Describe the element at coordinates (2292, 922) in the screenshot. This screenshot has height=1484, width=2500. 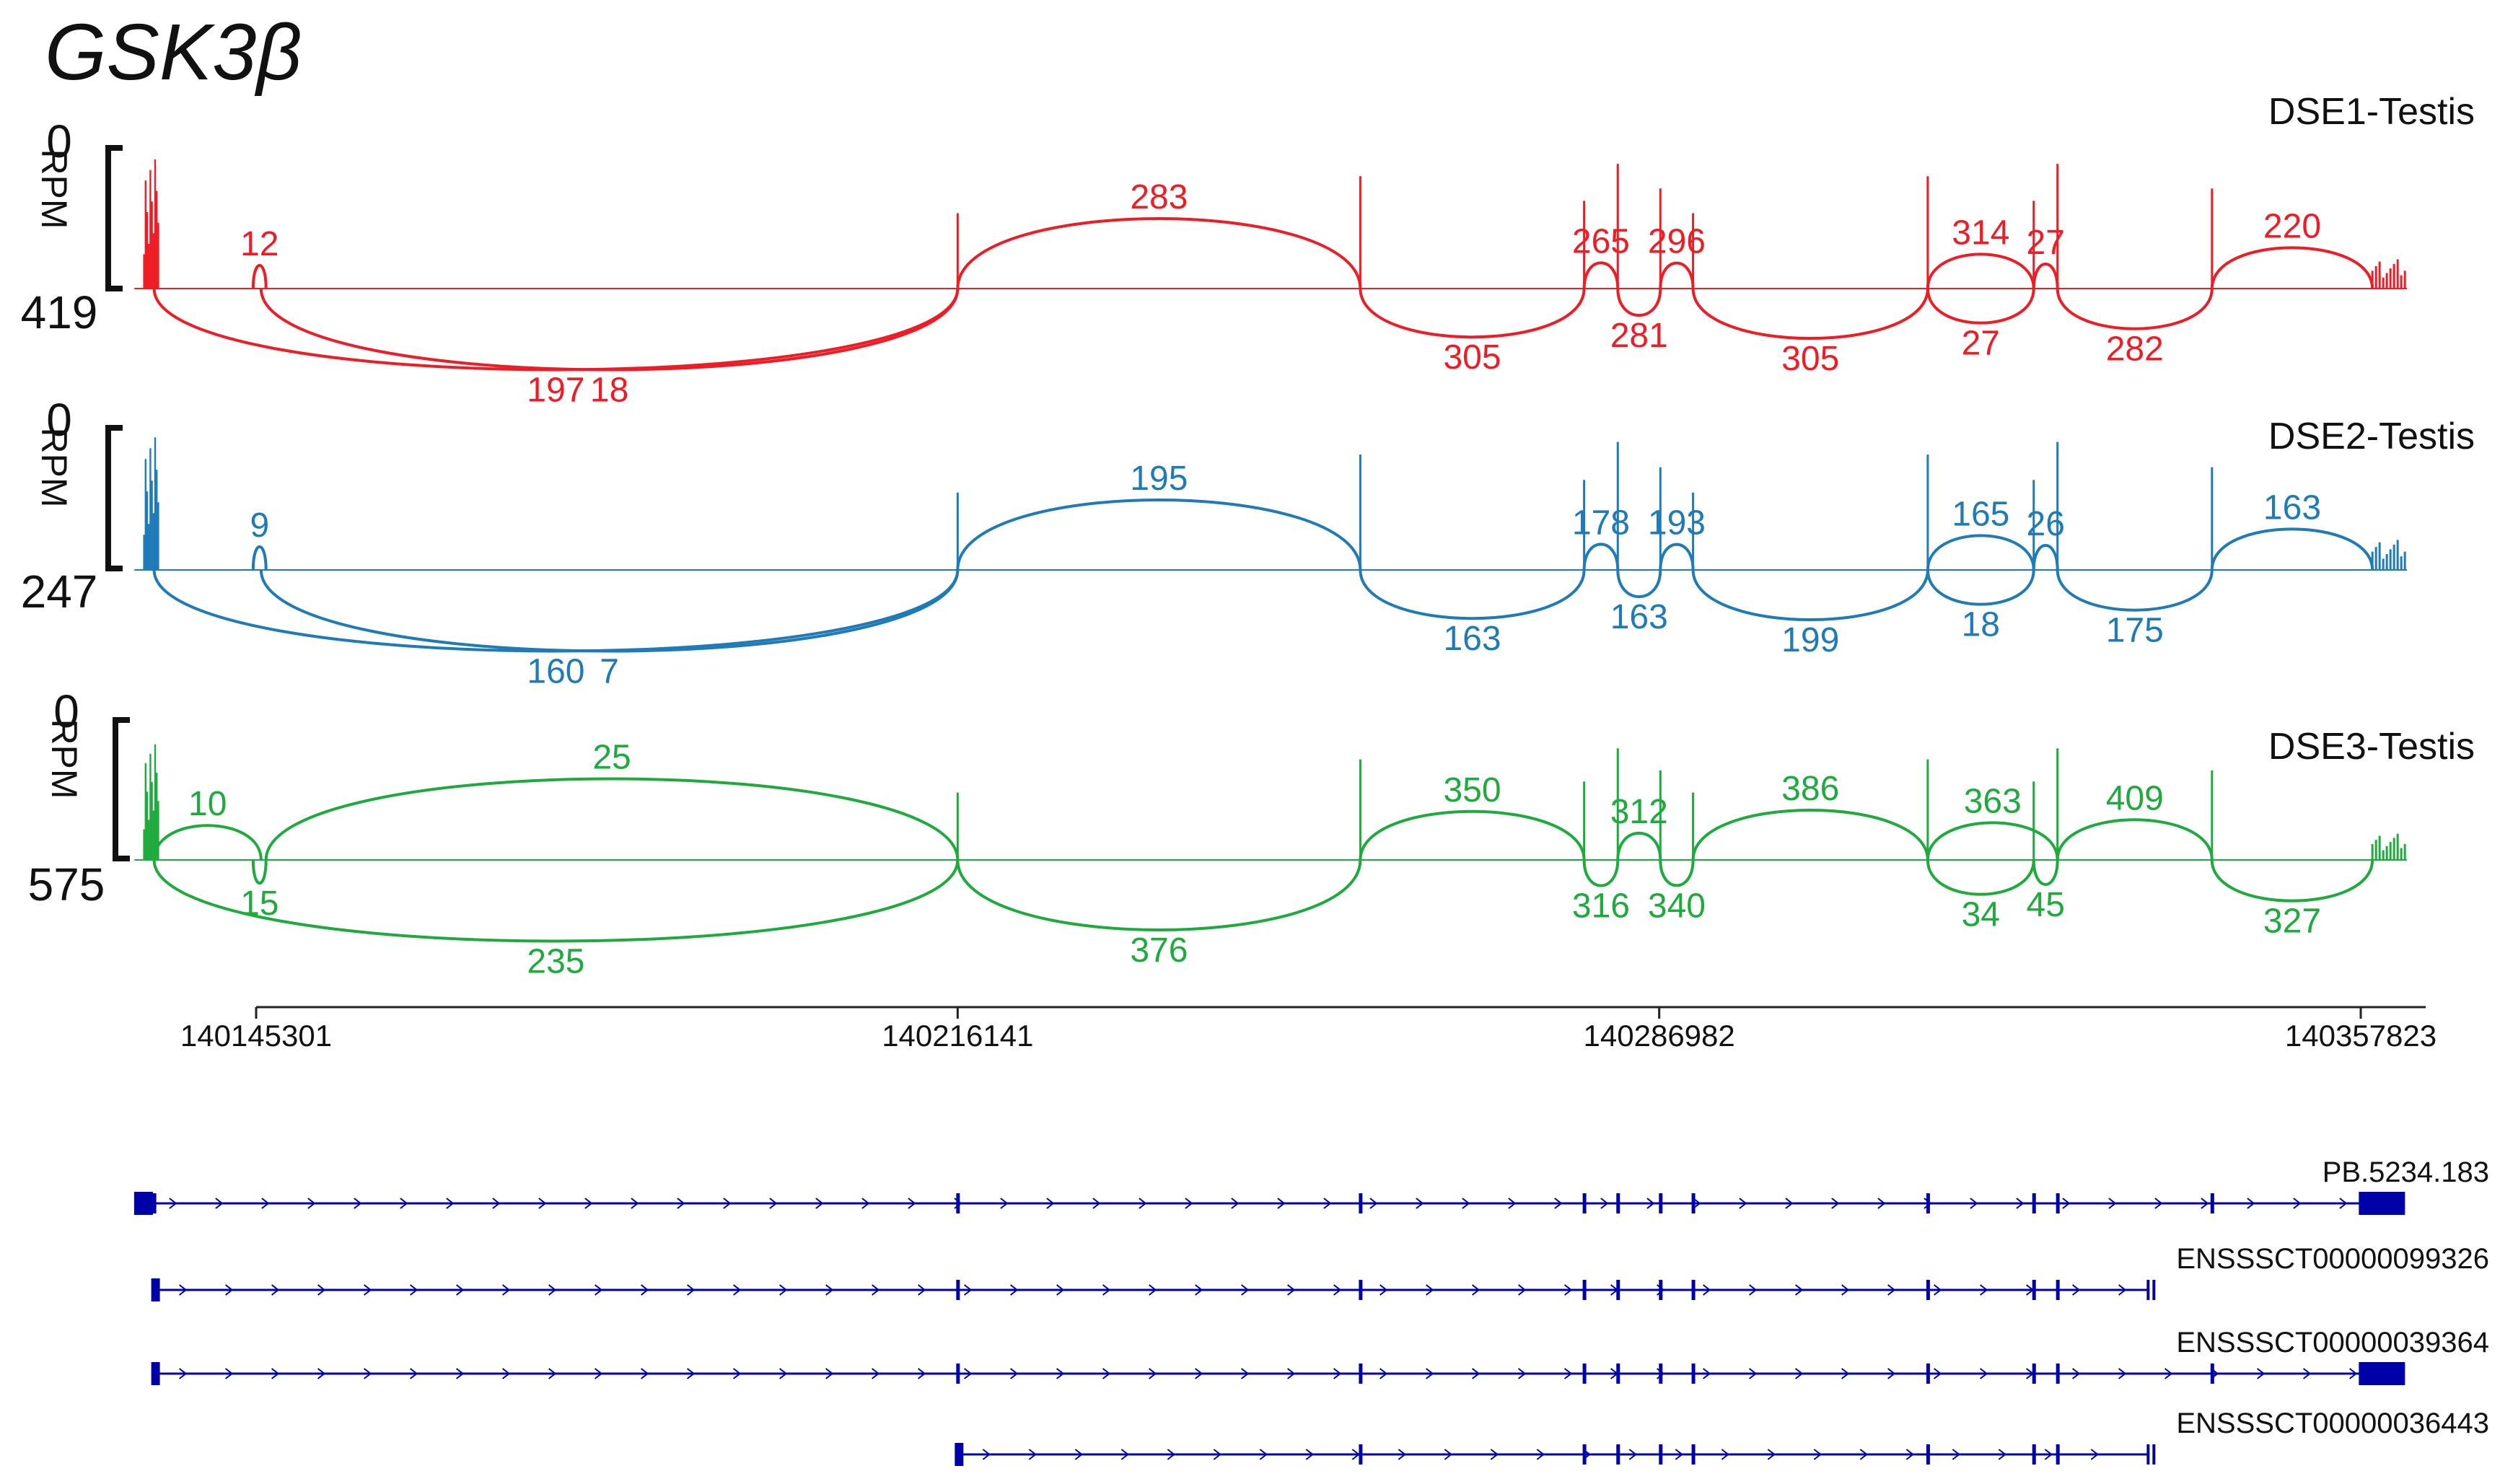
I see `junction-label: 327` at that location.